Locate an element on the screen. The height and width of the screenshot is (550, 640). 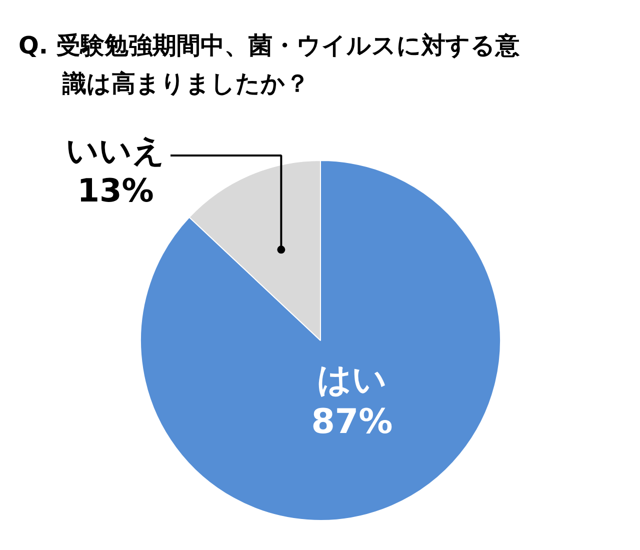
chart-title: Q. 受験勉強期間中、菌・ウイルスに対する意識は高まりましたか？ is located at coordinates (269, 65).